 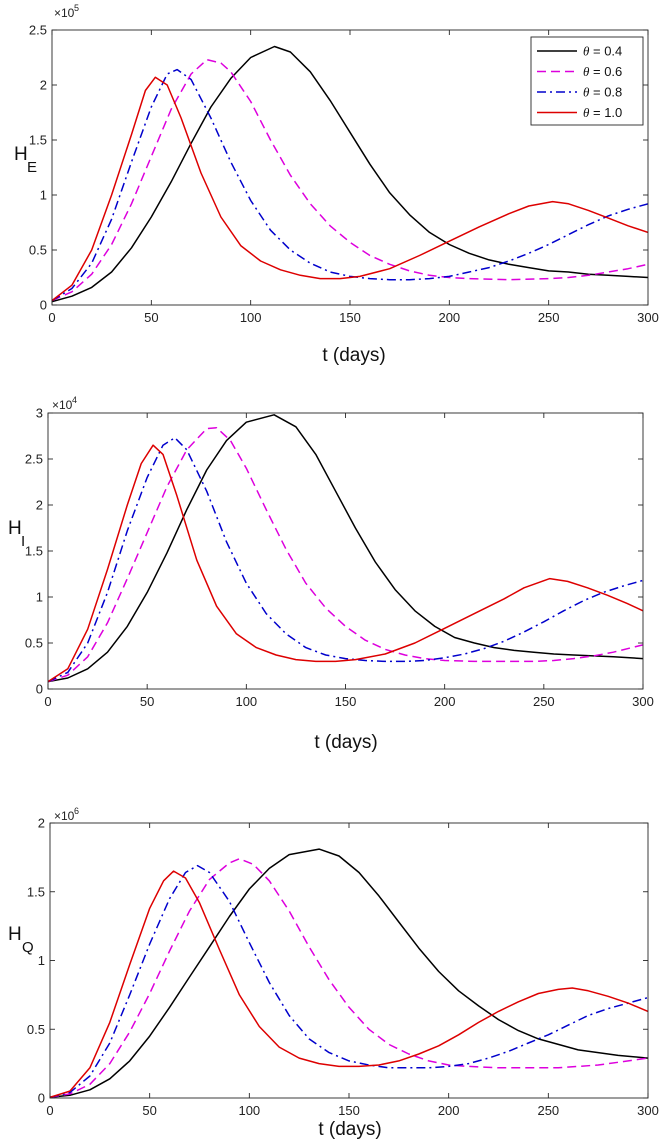 I want to click on y-exponent-hq: ×10 6, so click(x=66, y=814).